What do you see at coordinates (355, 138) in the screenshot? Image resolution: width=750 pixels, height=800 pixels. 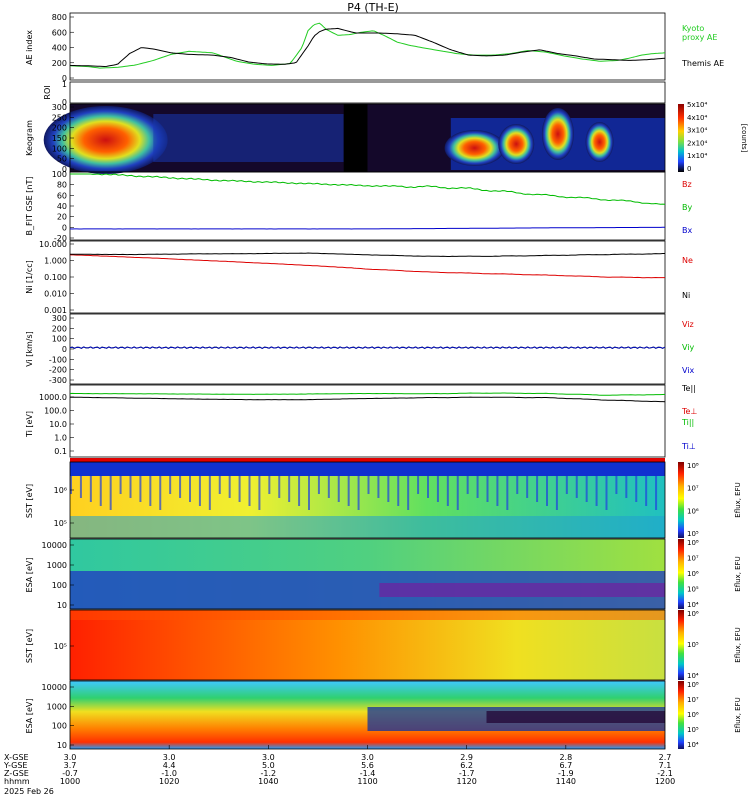 I see `keogram-gap` at bounding box center [355, 138].